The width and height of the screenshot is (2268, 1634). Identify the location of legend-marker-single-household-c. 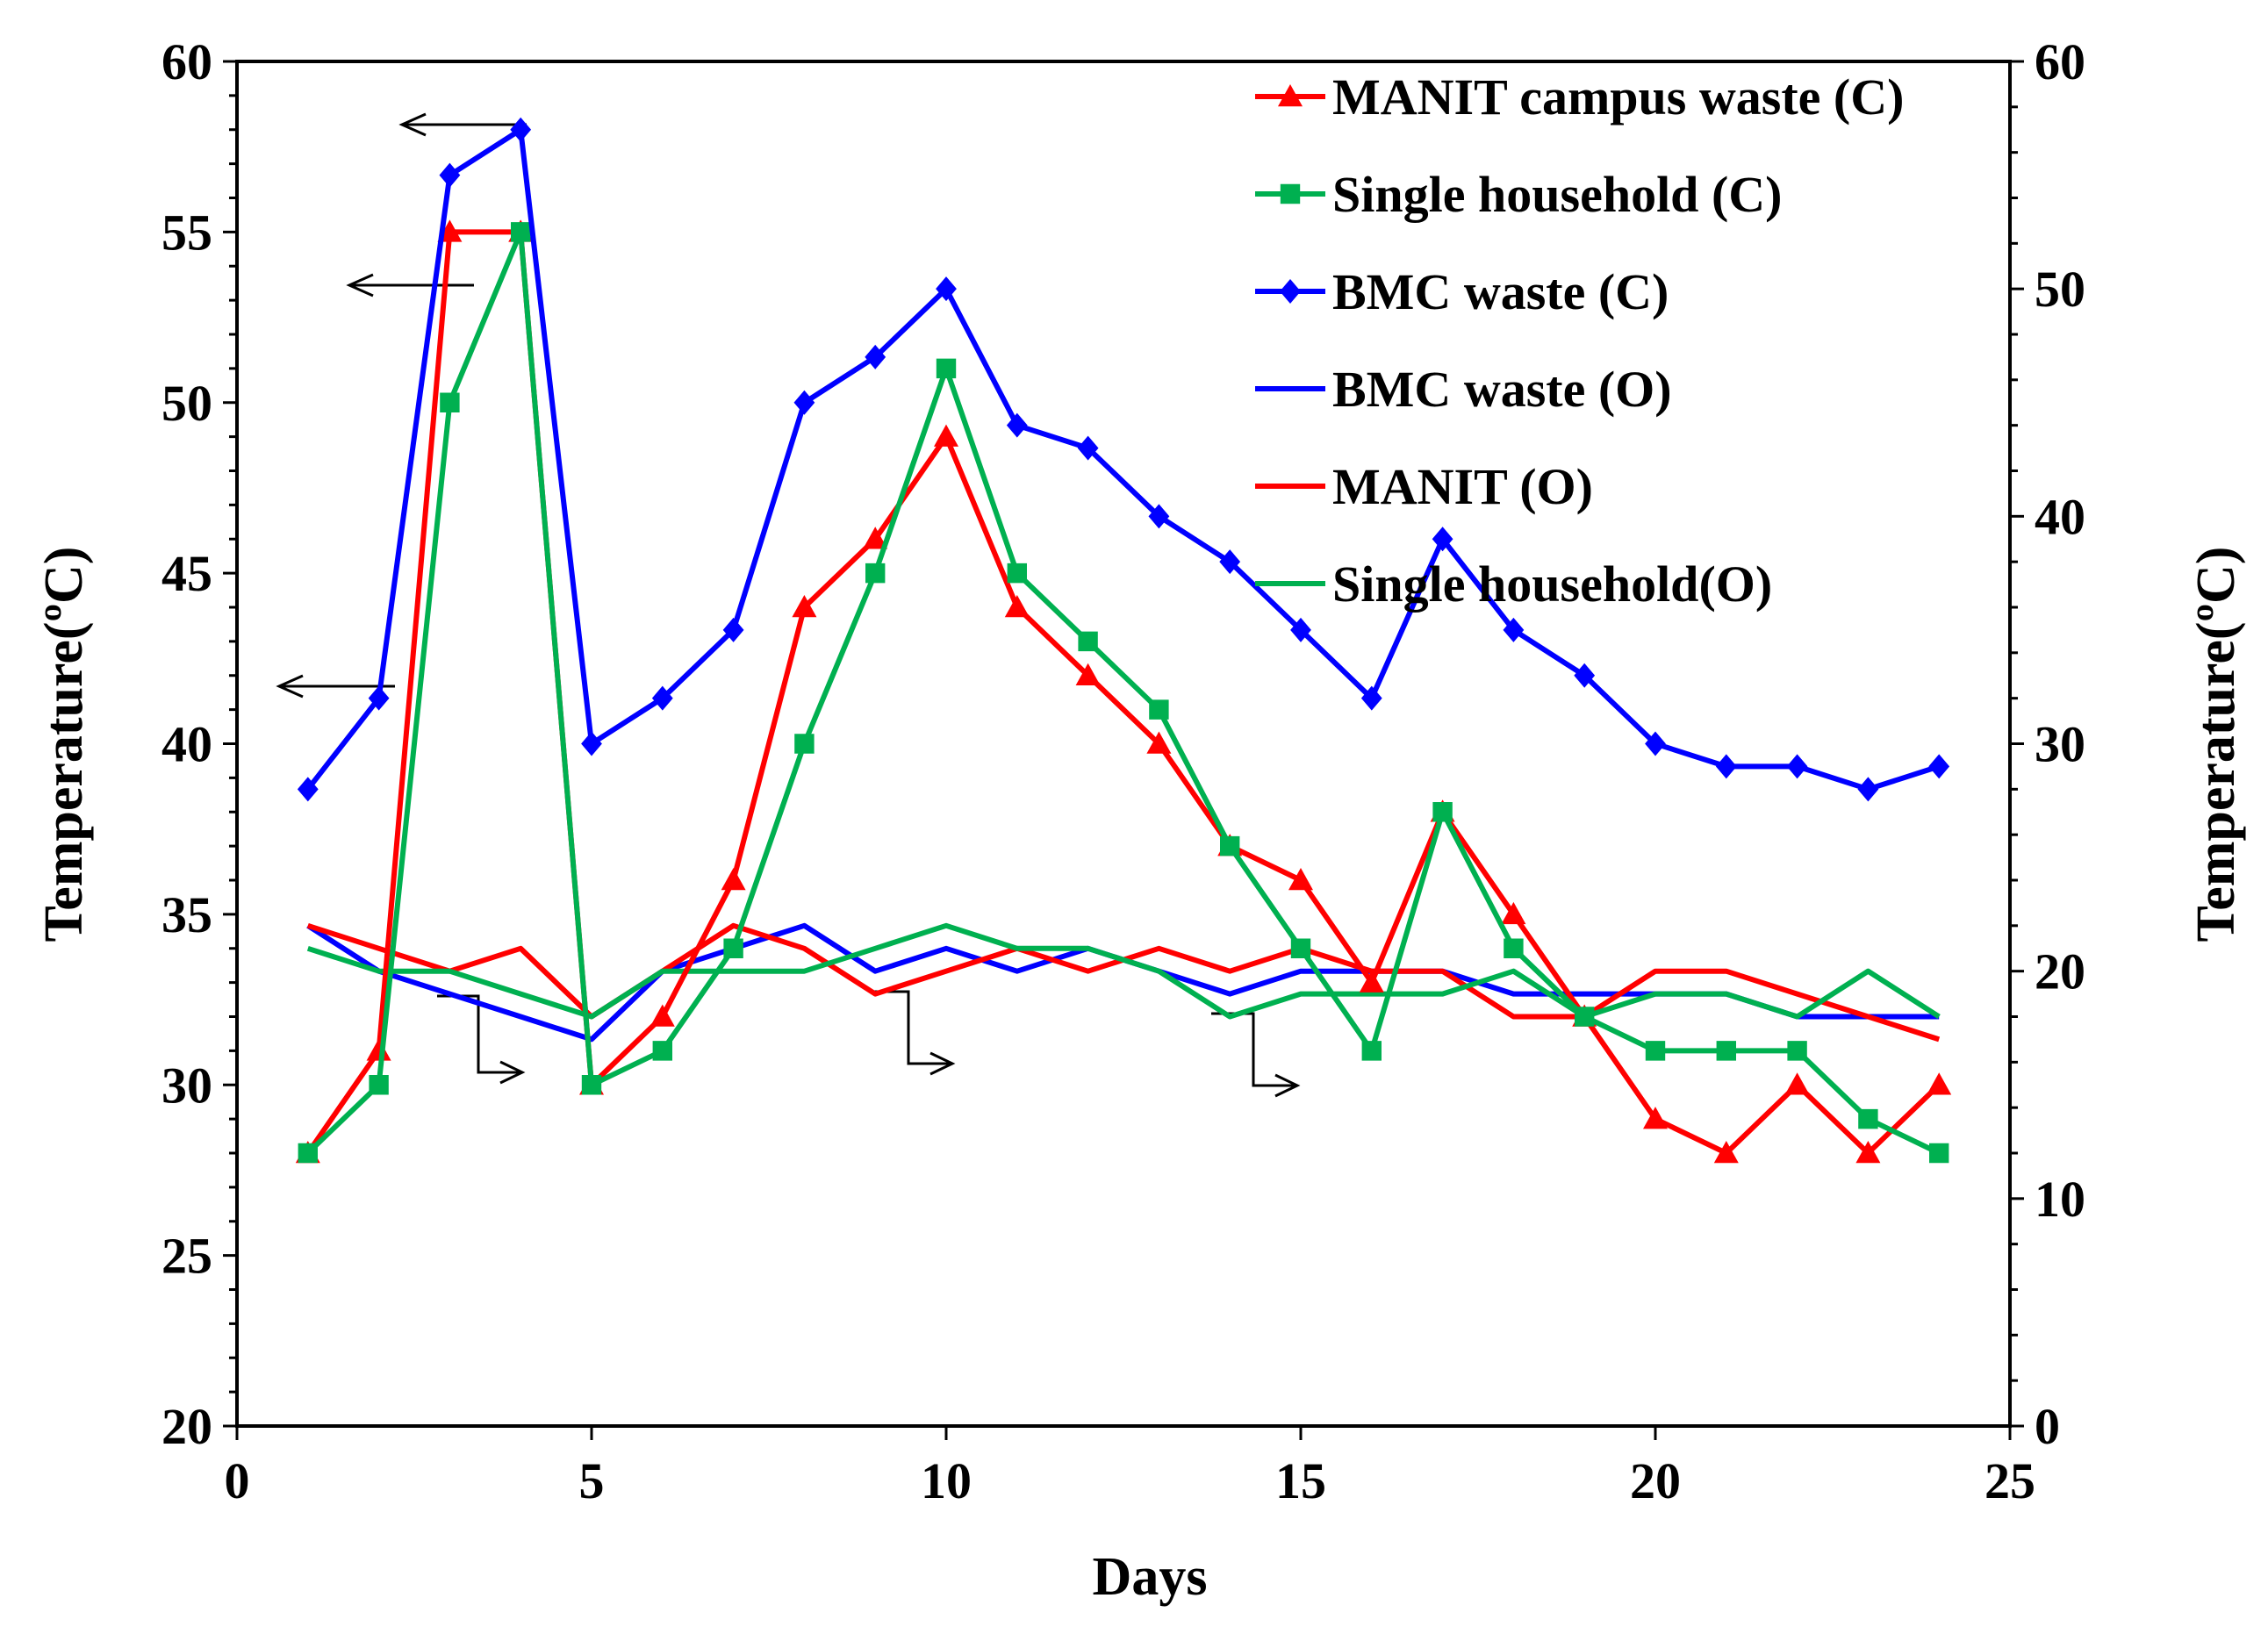
(1290, 193).